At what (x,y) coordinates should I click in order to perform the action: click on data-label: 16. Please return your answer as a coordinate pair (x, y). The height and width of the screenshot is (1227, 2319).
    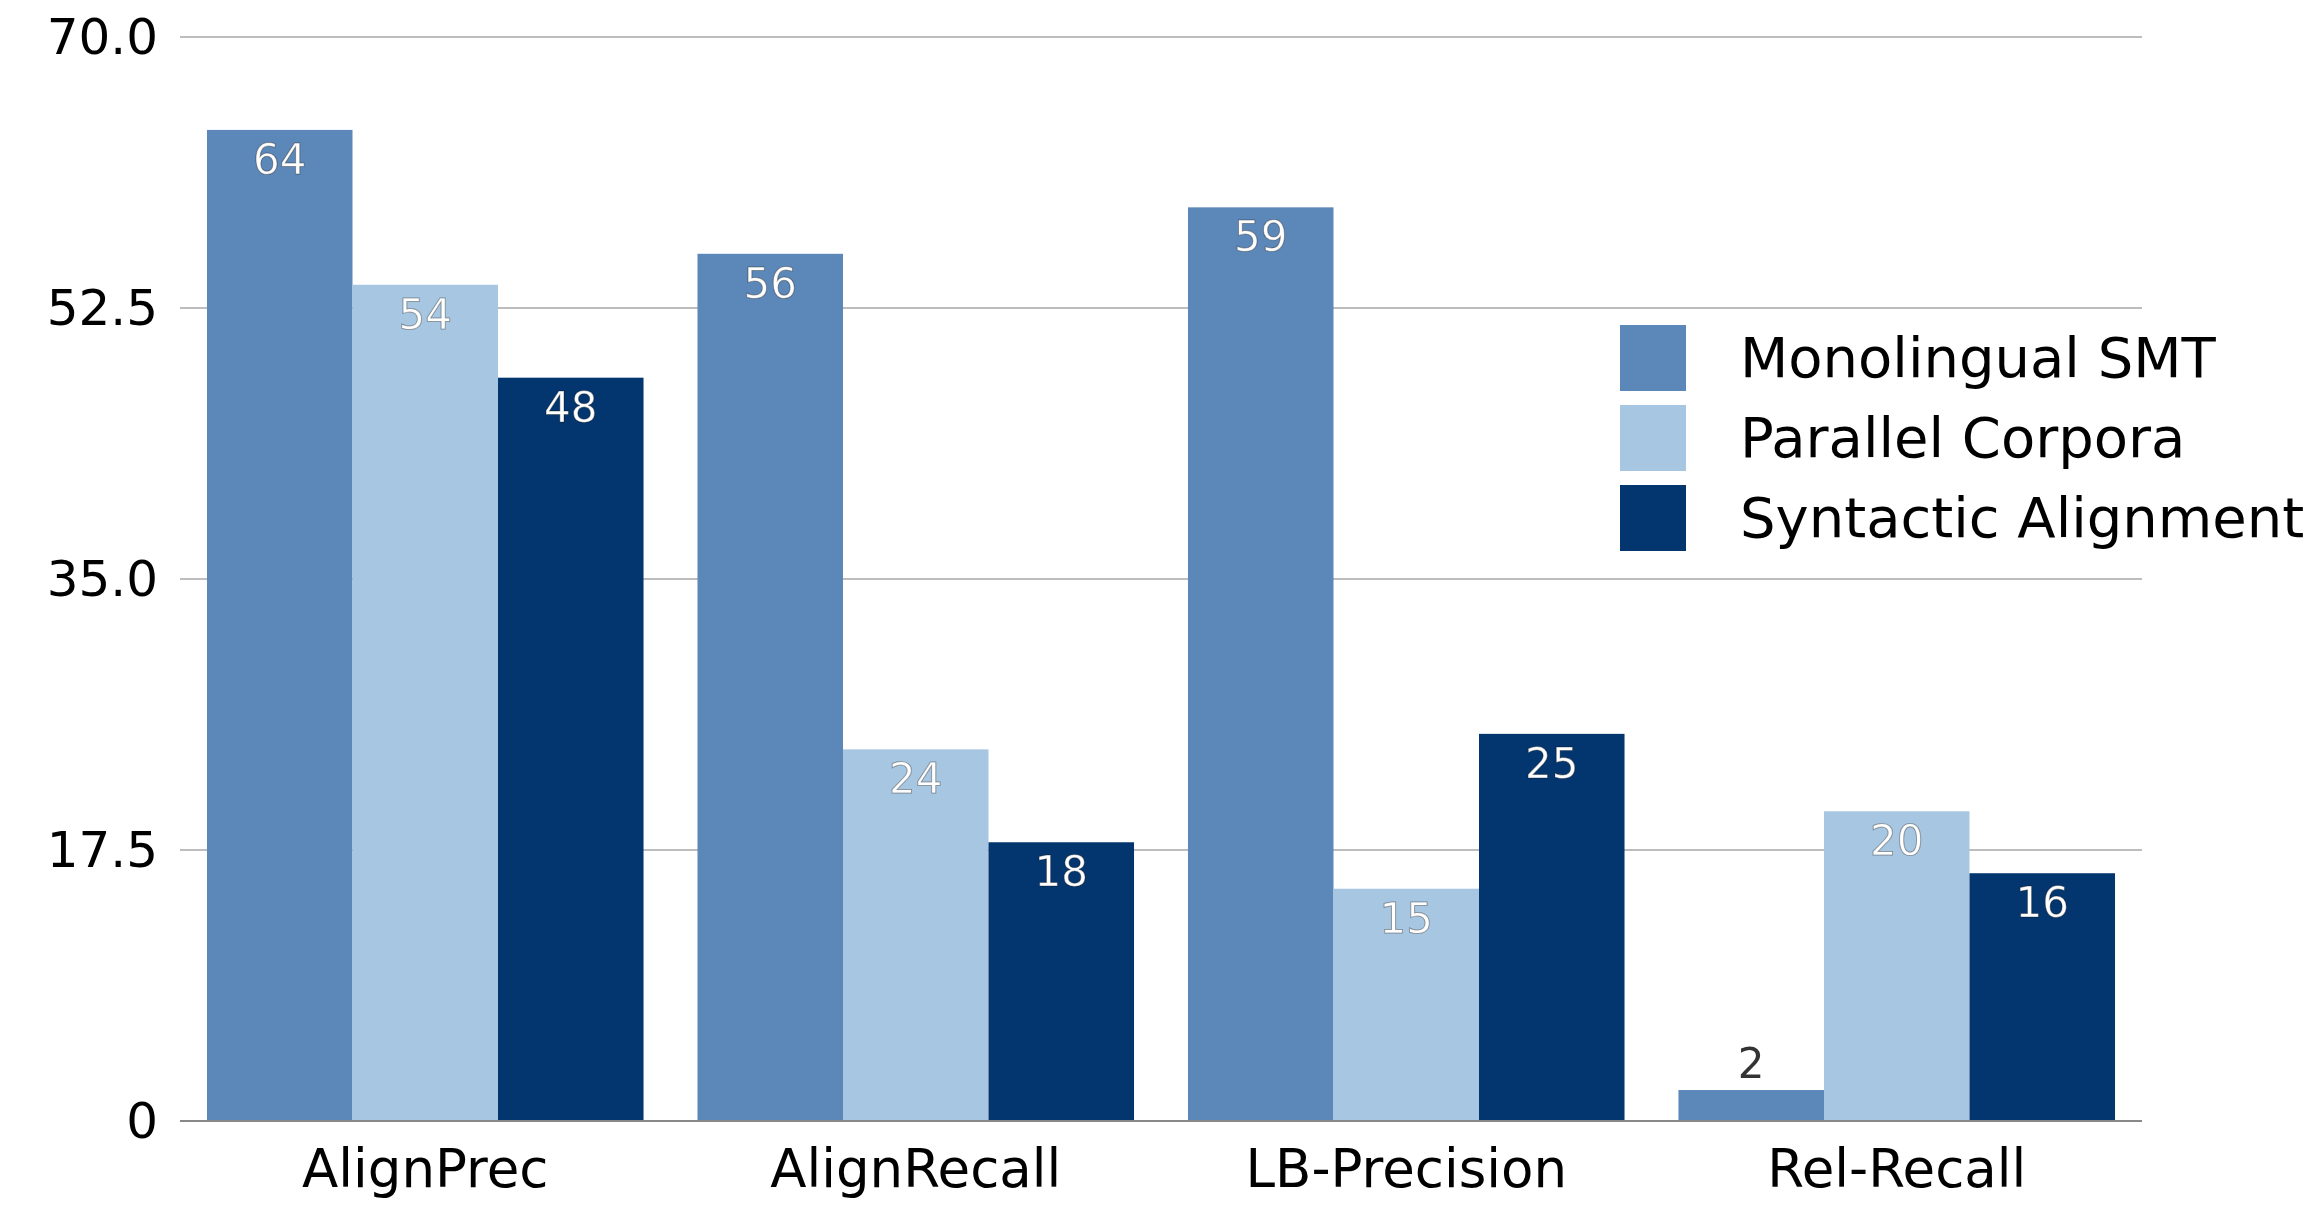
    Looking at the image, I should click on (2042, 903).